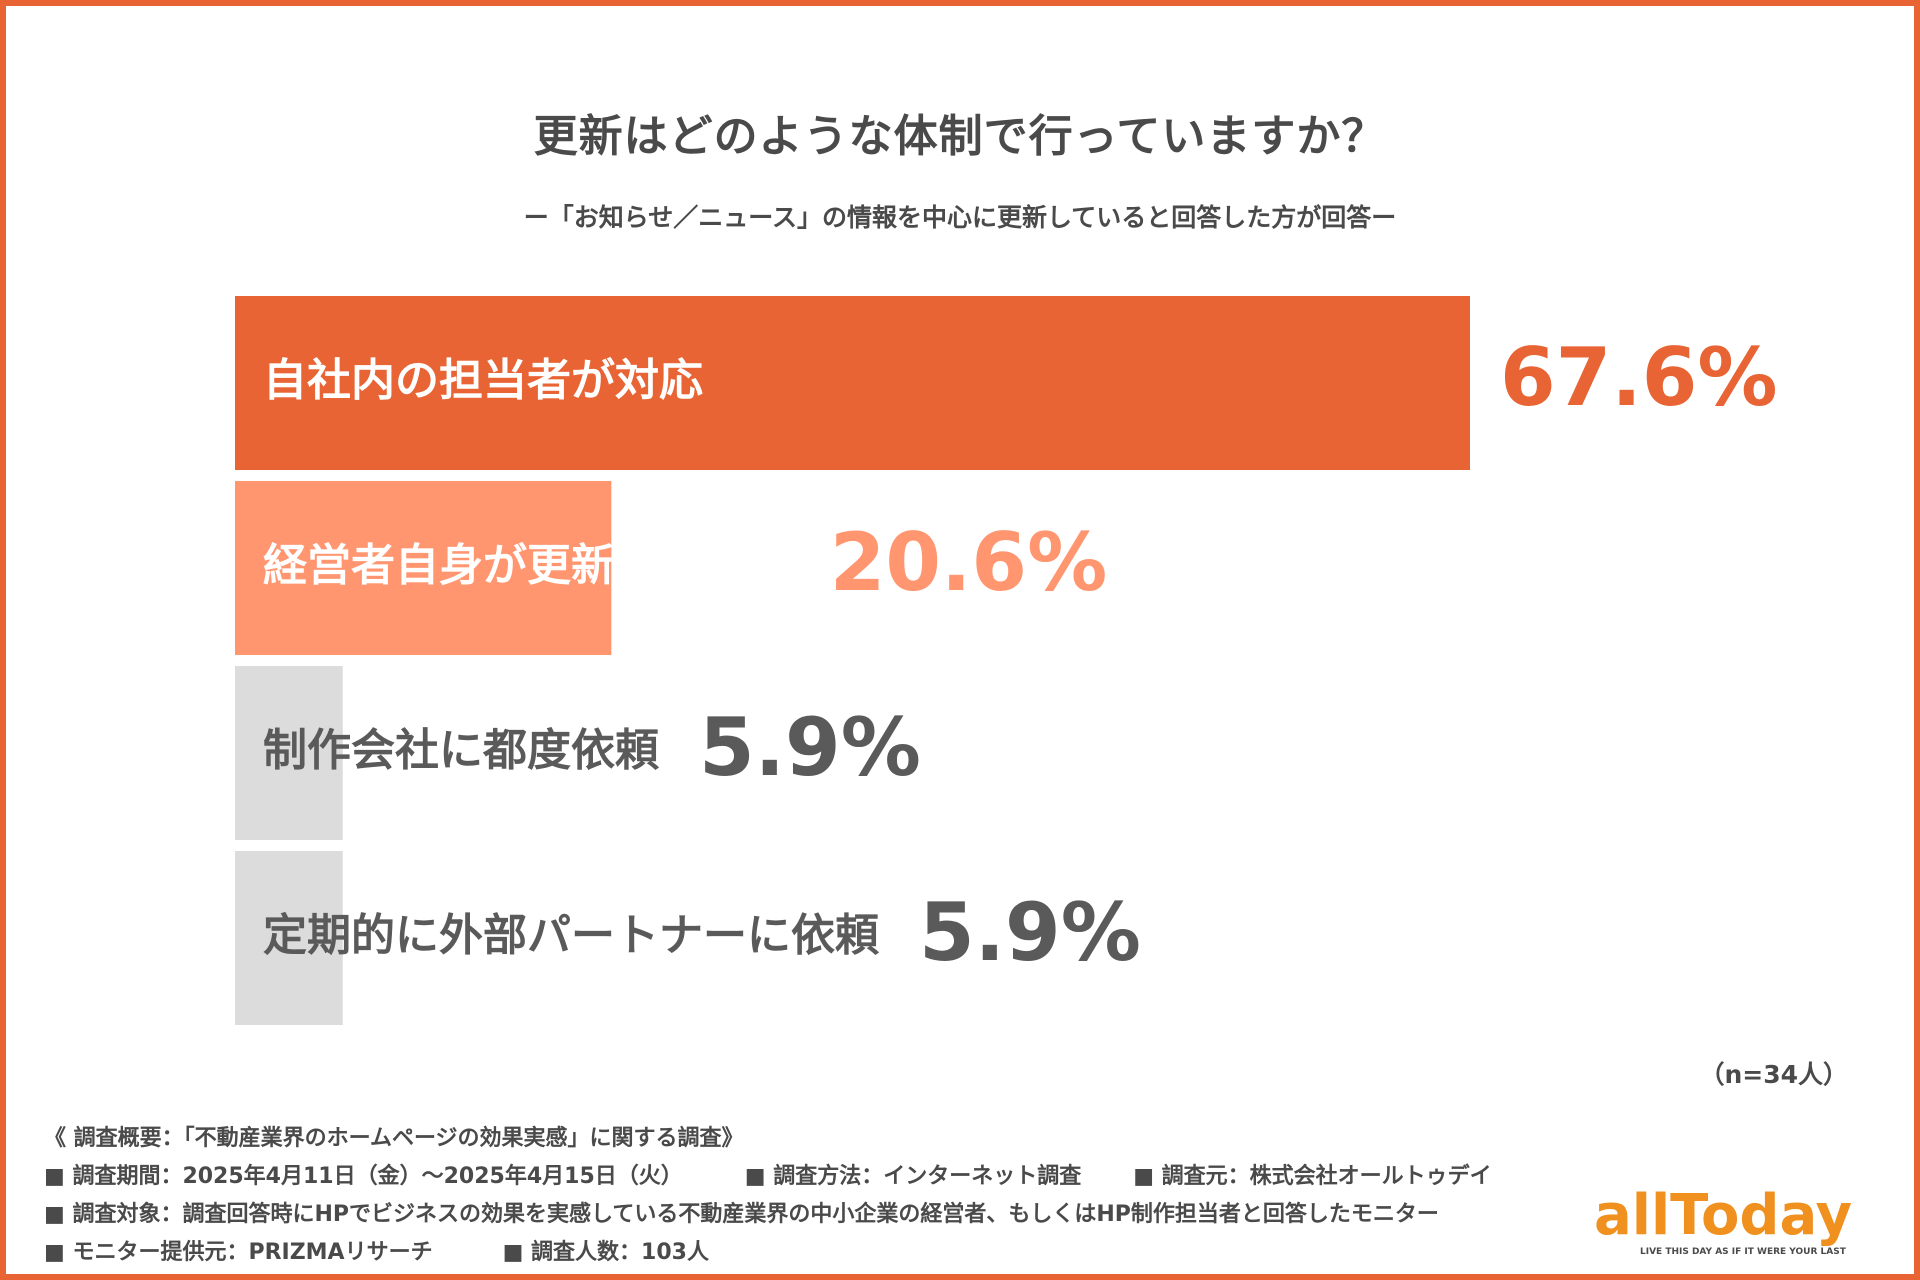  I want to click on bar-value-2: 5.9%, so click(810, 747).